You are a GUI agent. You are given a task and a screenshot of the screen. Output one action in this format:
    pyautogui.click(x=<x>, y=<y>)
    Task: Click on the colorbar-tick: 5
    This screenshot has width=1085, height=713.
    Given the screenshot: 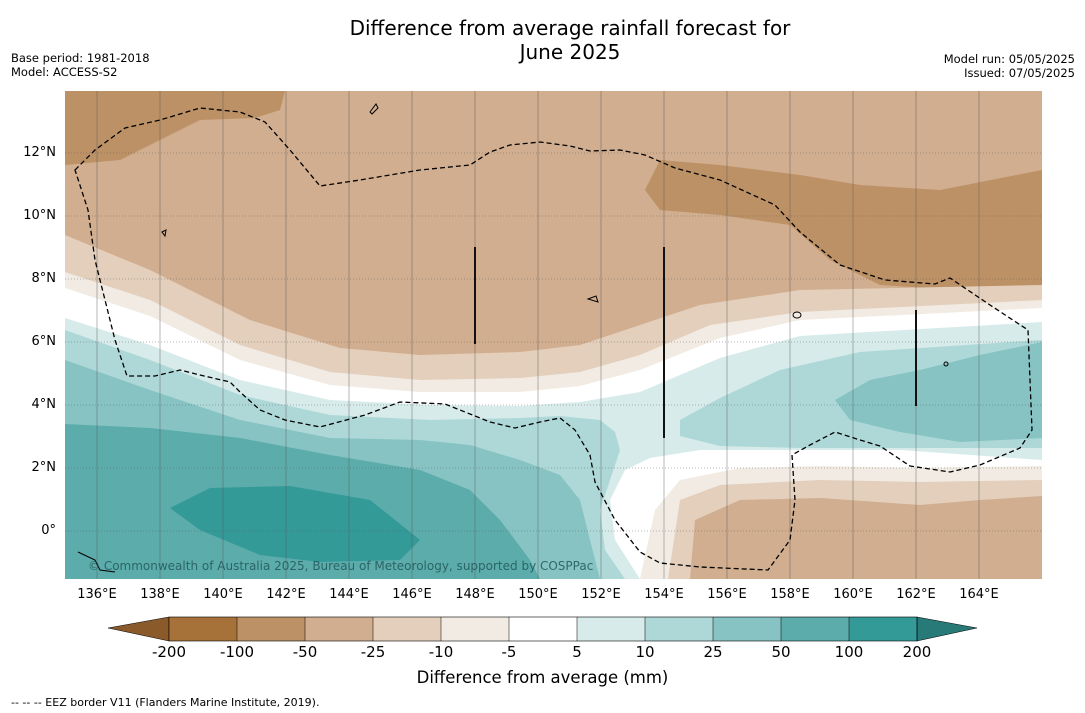 What is the action you would take?
    pyautogui.click(x=577, y=652)
    